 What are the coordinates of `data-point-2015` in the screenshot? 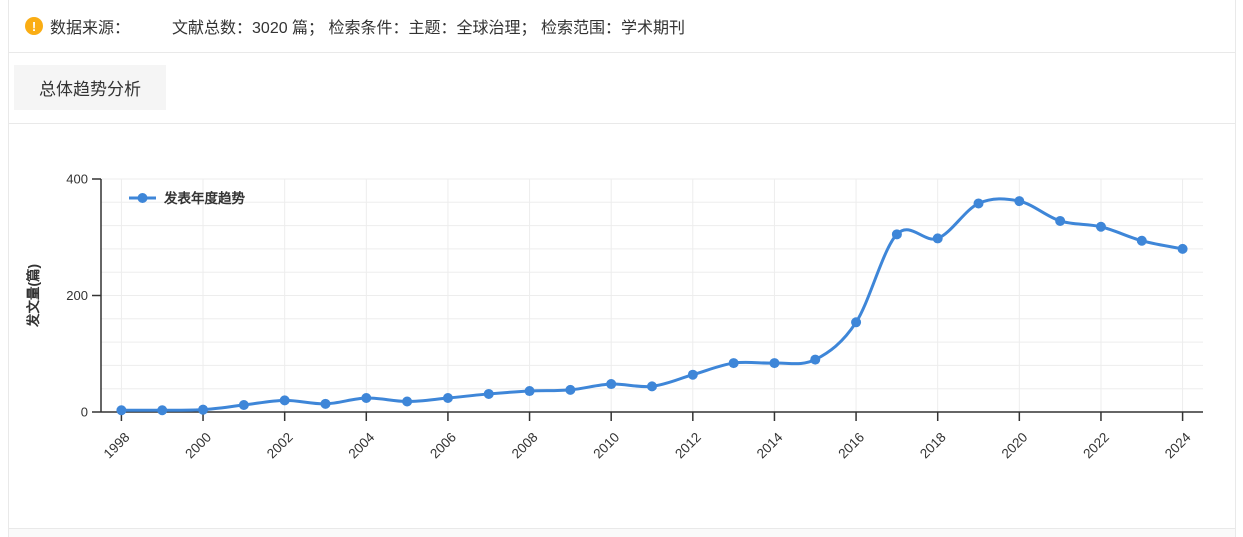 It's located at (815, 359).